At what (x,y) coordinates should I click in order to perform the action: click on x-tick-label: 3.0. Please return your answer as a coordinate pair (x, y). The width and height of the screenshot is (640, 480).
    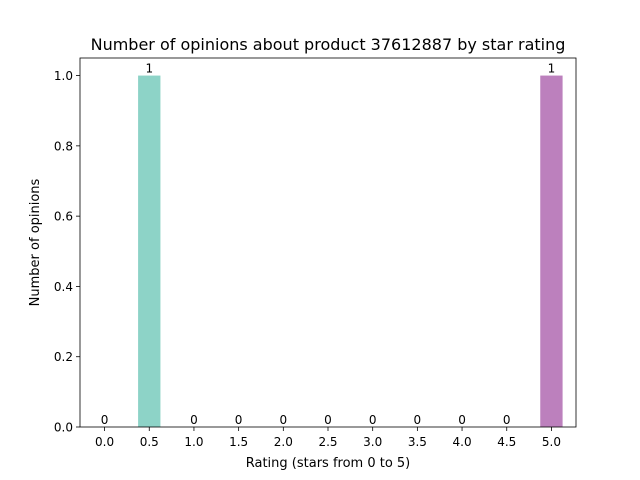
    Looking at the image, I should click on (372, 442).